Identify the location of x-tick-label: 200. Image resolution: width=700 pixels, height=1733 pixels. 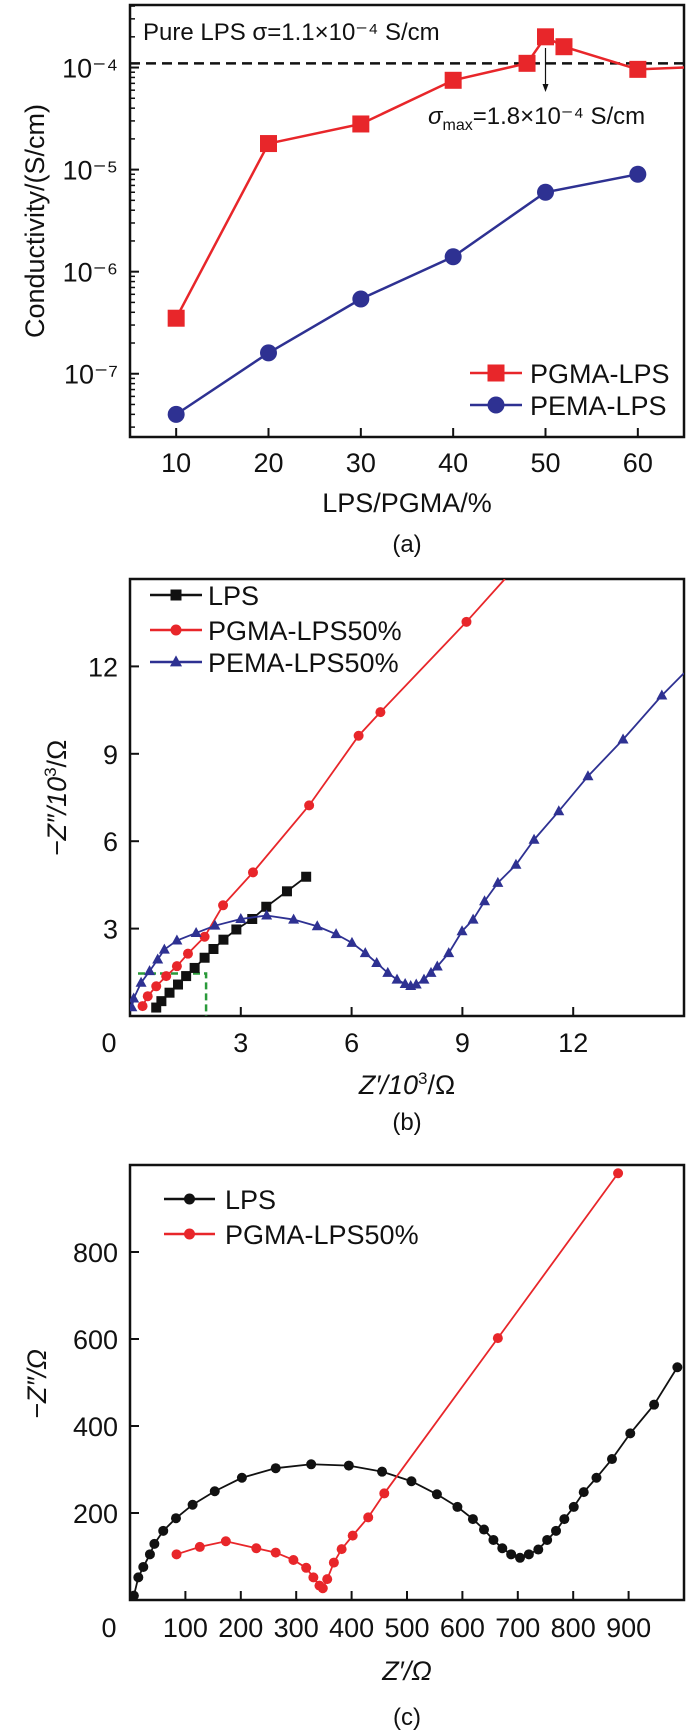
(240, 1628).